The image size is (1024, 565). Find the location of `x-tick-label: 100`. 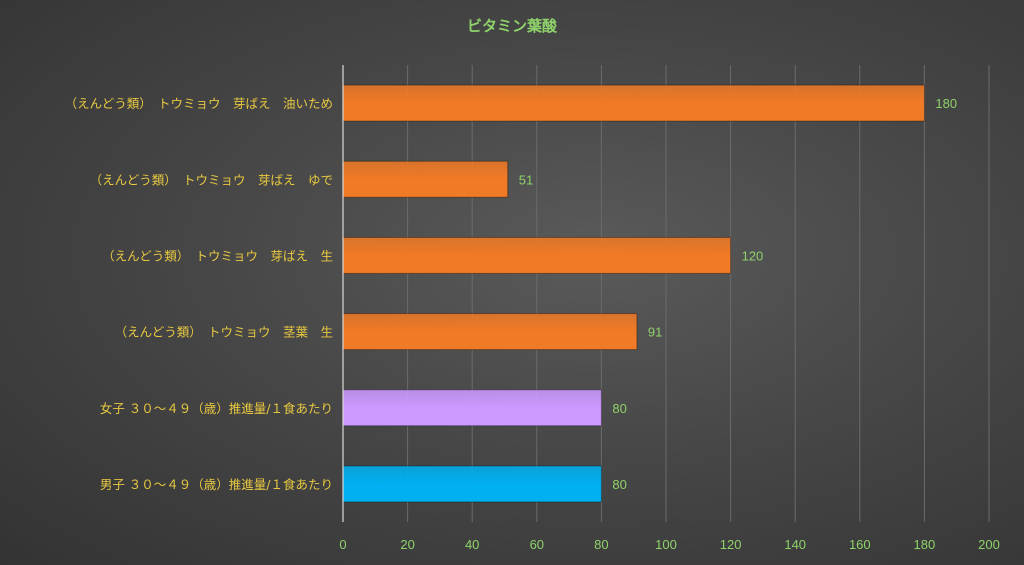

x-tick-label: 100 is located at coordinates (666, 544).